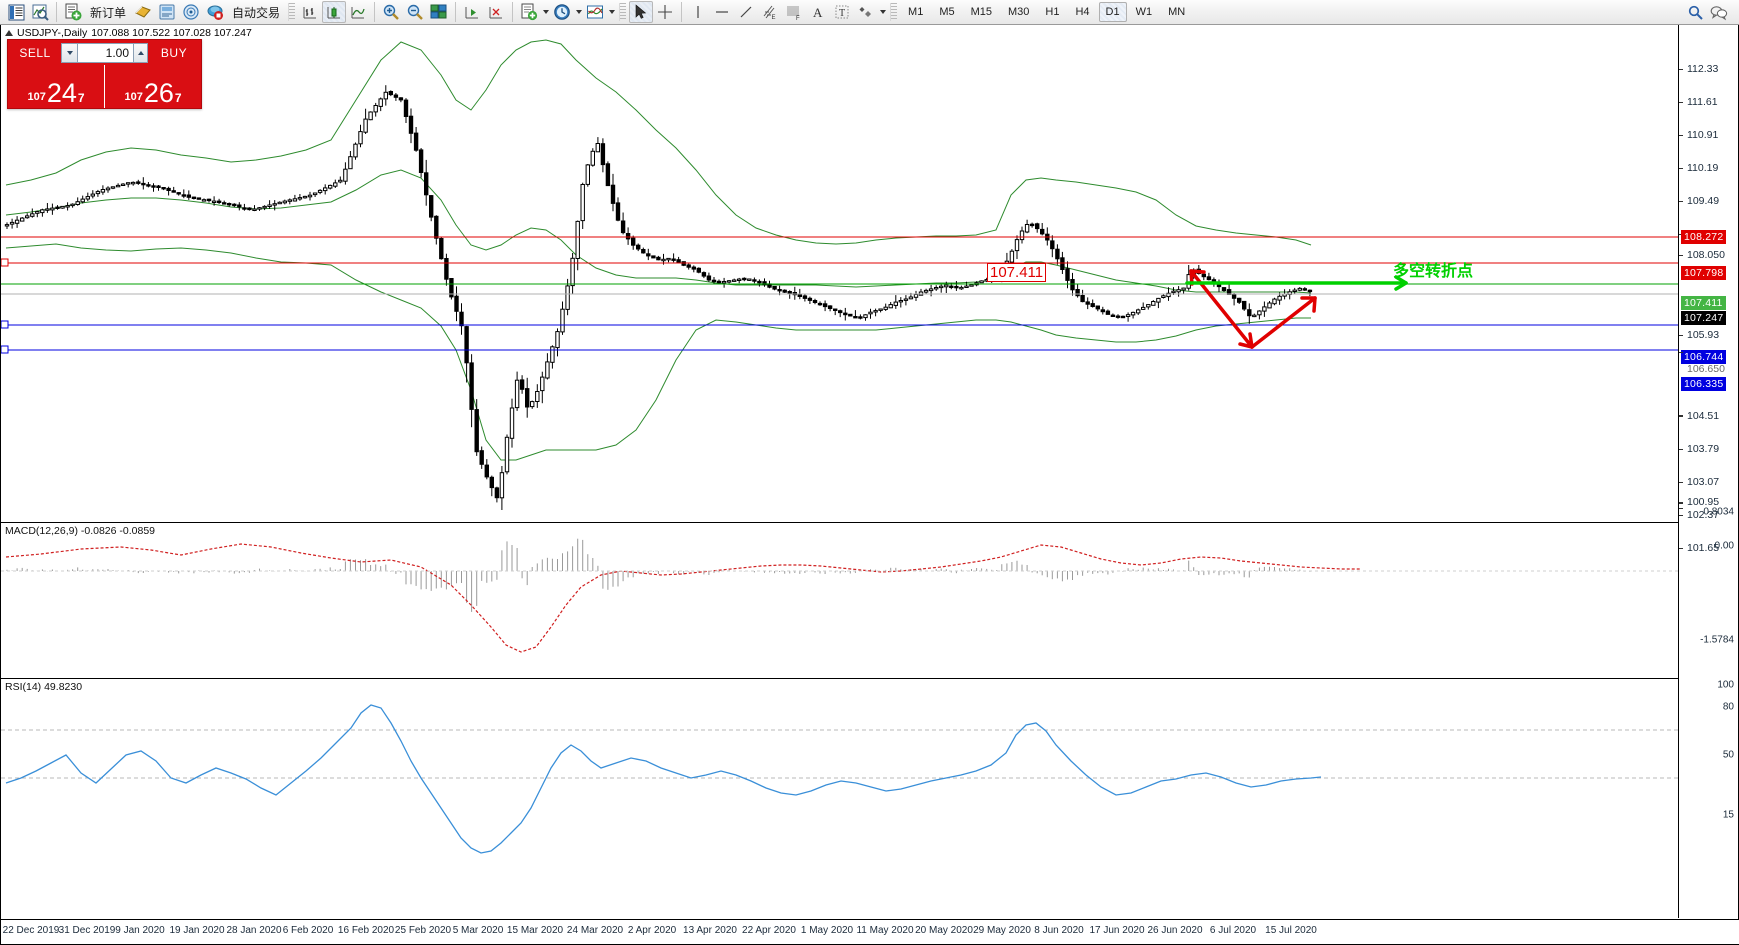  What do you see at coordinates (143, 12) in the screenshot?
I see `strategy-tester-icon` at bounding box center [143, 12].